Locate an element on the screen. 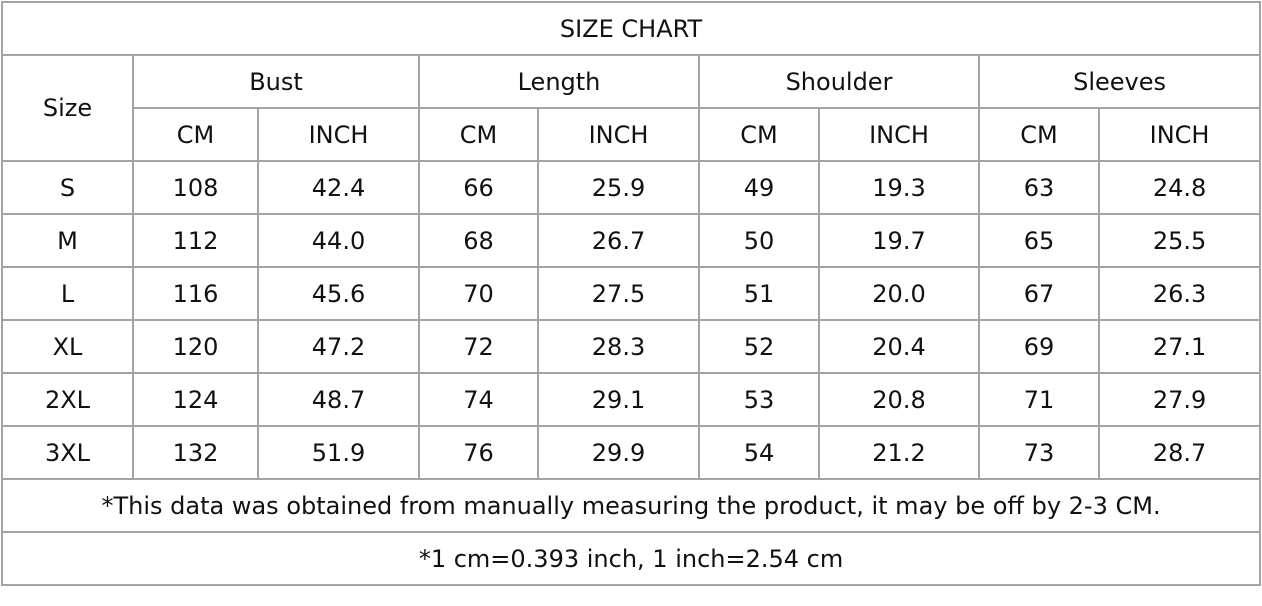  value-cell: 52 is located at coordinates (759, 346).